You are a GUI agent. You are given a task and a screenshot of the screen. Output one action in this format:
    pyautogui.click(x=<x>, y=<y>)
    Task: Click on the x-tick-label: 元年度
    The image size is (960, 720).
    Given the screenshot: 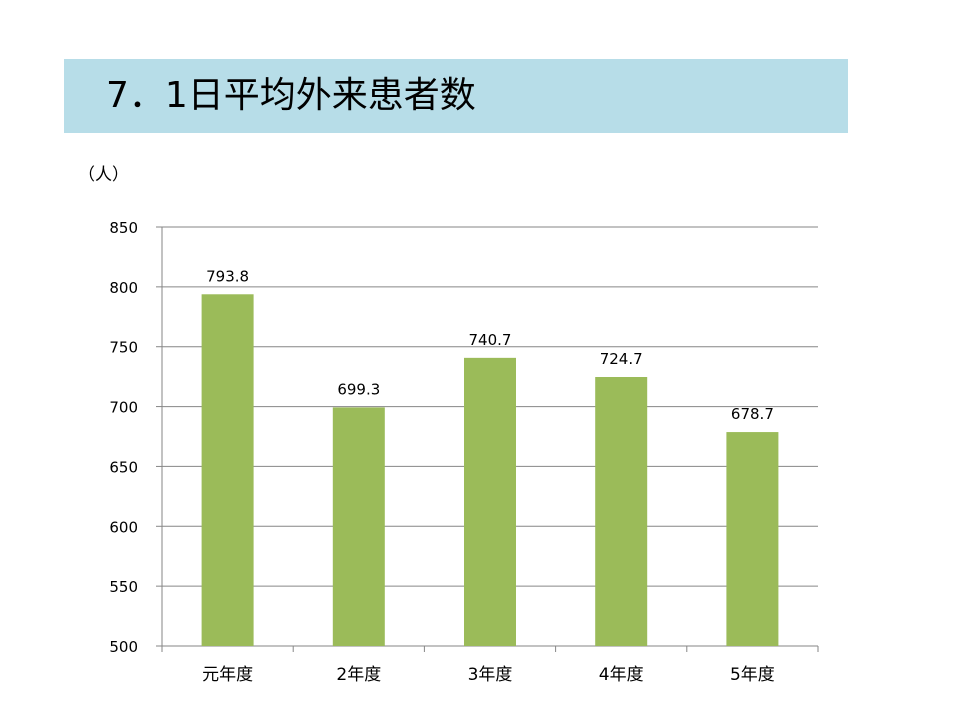 What is the action you would take?
    pyautogui.click(x=227, y=675)
    